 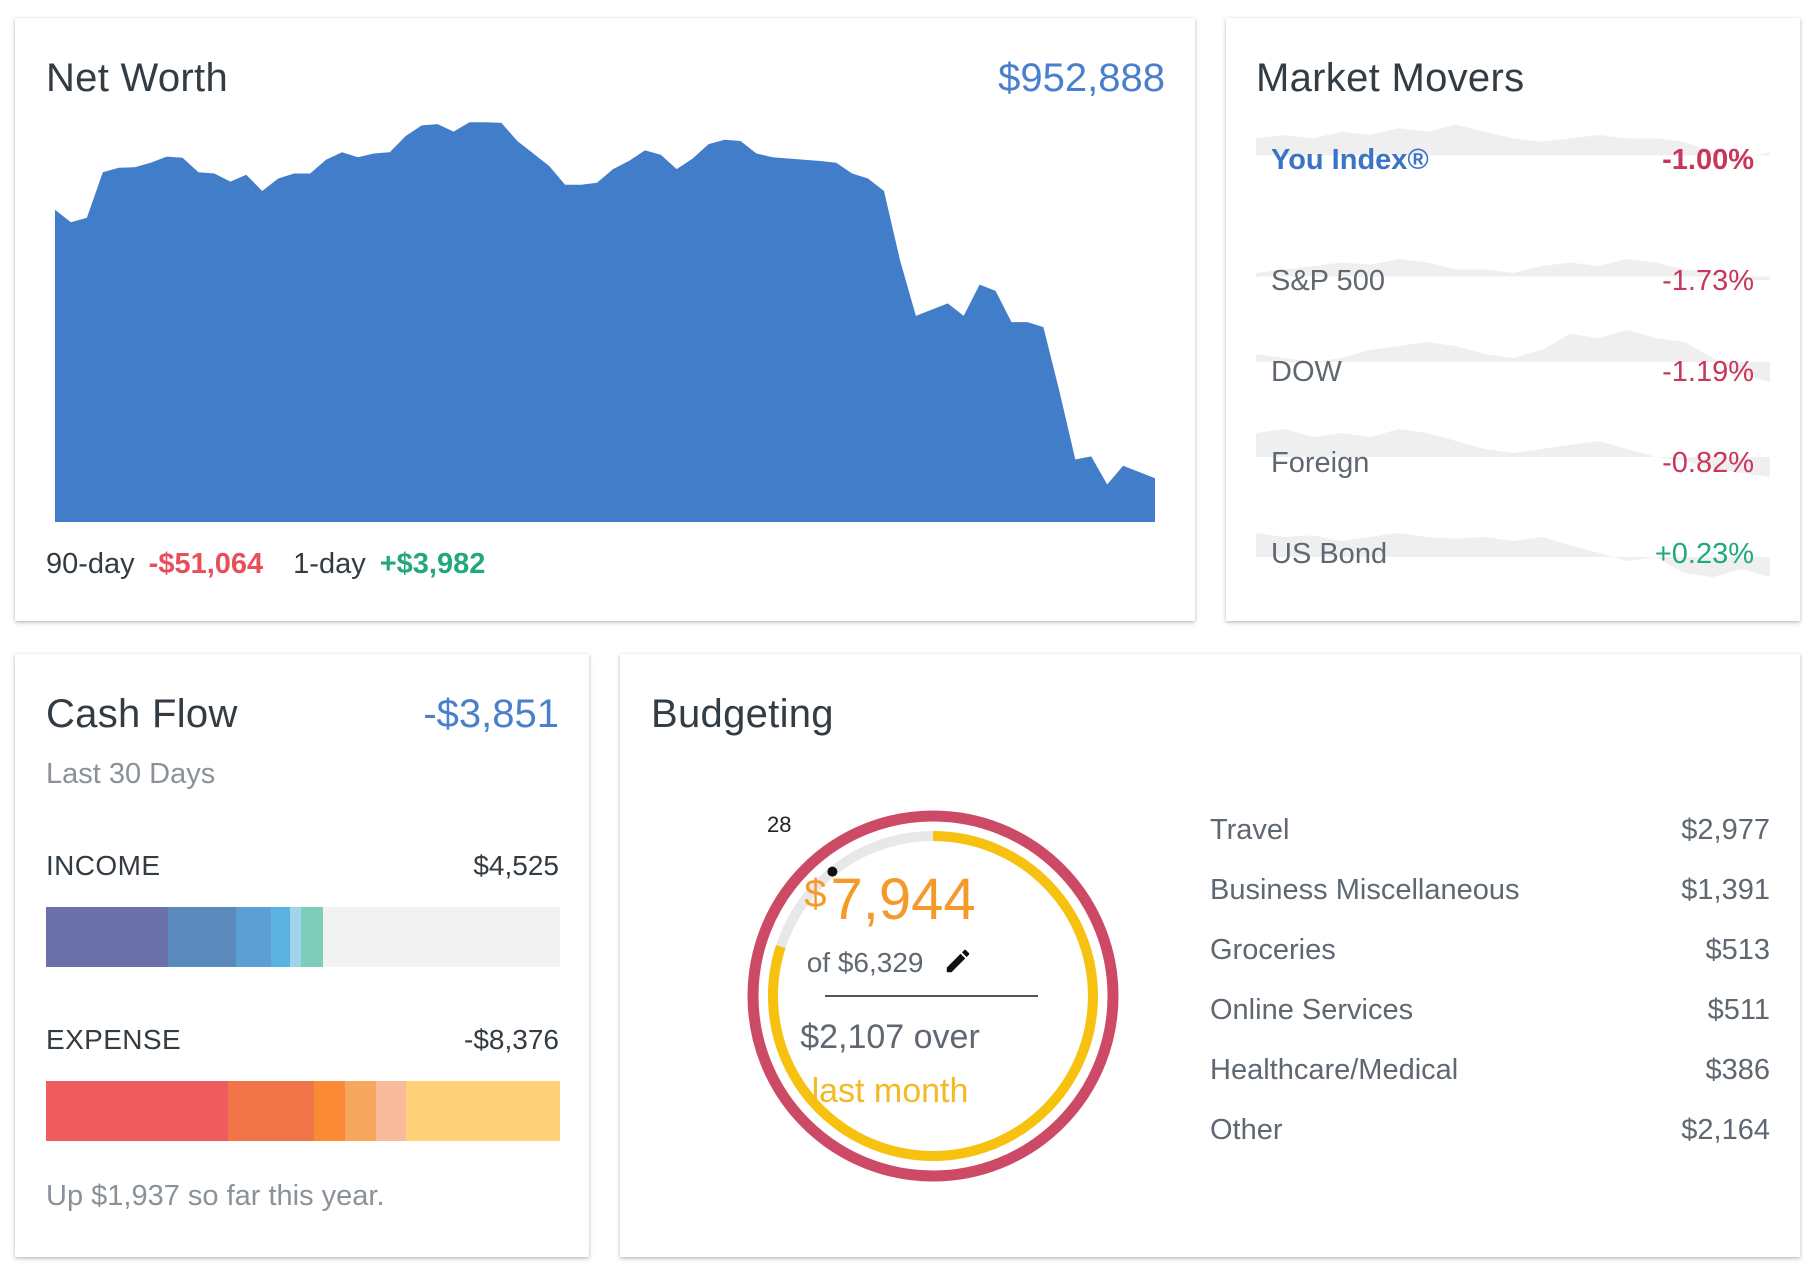 What do you see at coordinates (206, 564) in the screenshot?
I see `period-90-change: -$51,064` at bounding box center [206, 564].